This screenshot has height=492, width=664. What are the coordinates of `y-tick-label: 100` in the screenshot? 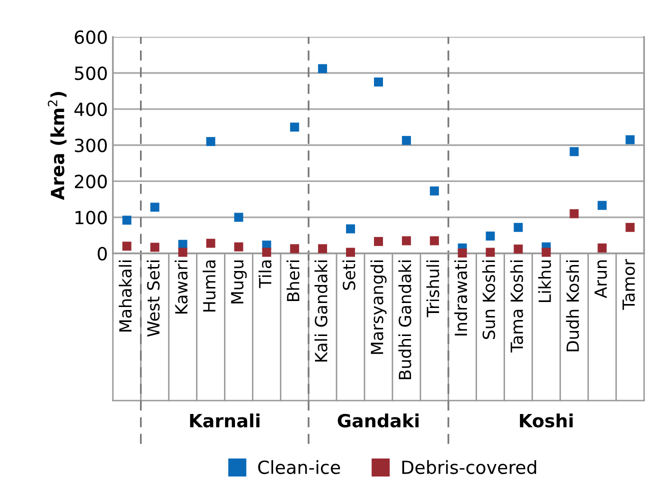 It's located at (91, 217).